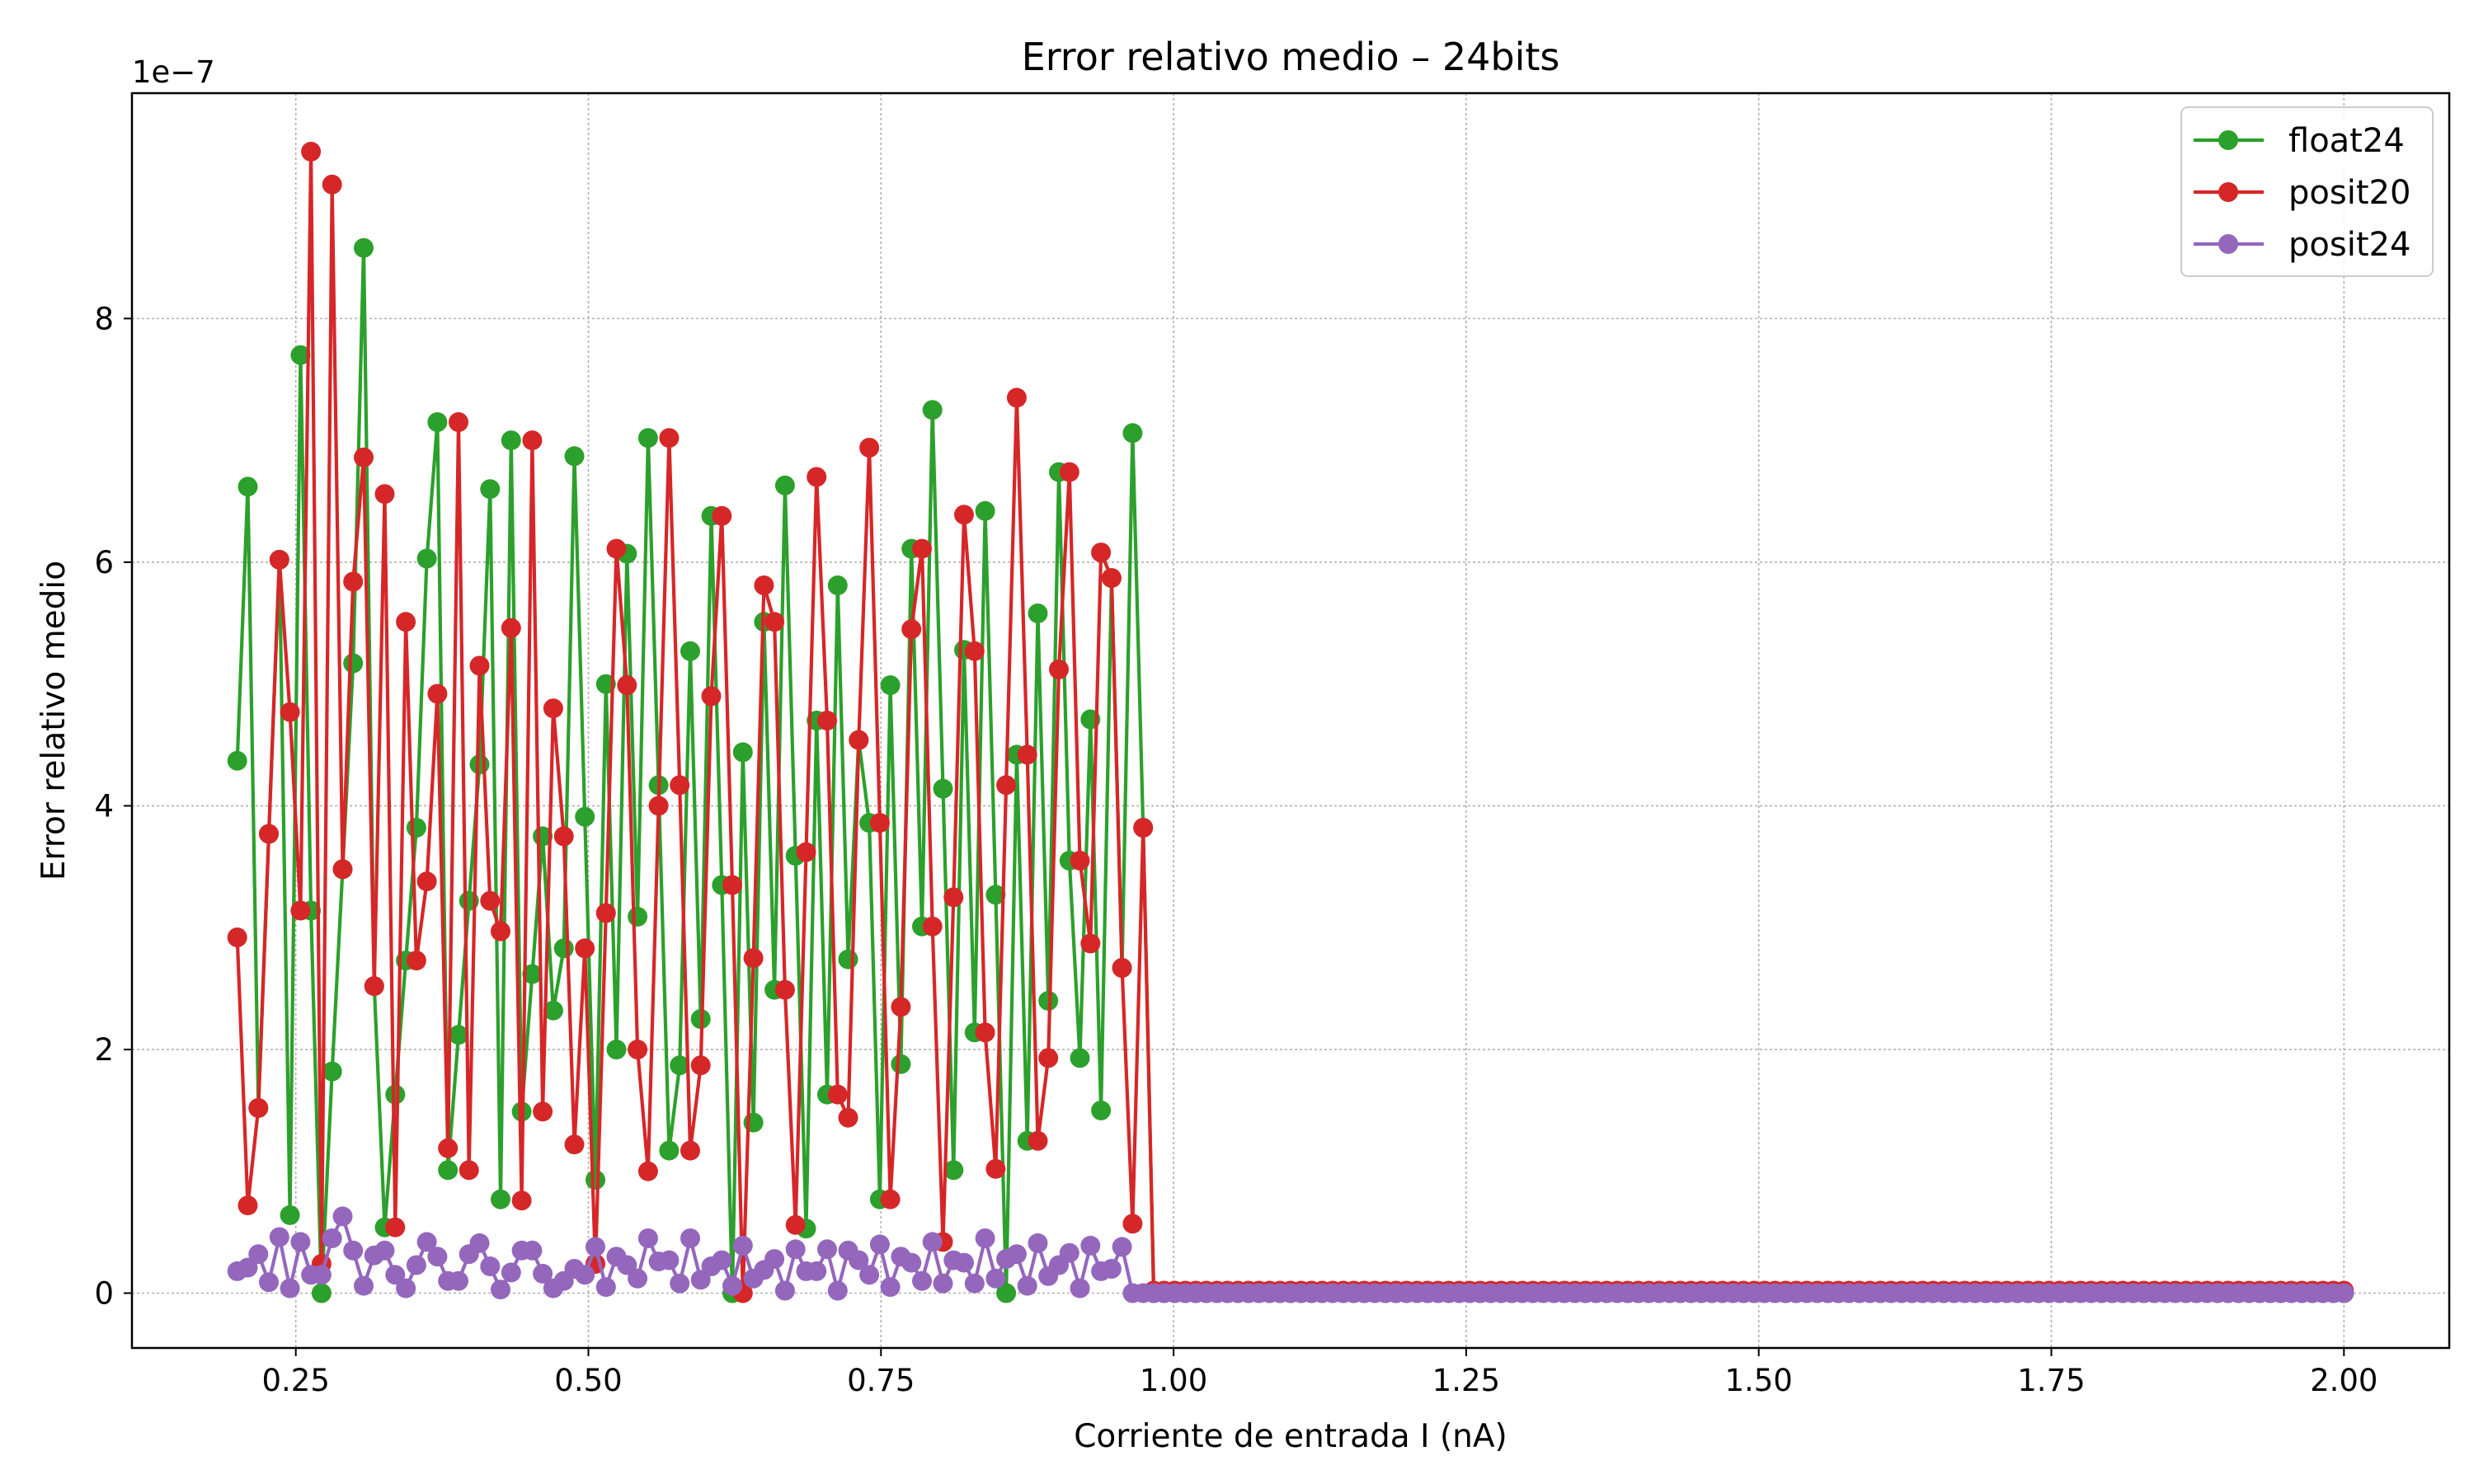 This screenshot has height=1484, width=2474. What do you see at coordinates (1173, 1380) in the screenshot?
I see `x-tick-label: 1.00` at bounding box center [1173, 1380].